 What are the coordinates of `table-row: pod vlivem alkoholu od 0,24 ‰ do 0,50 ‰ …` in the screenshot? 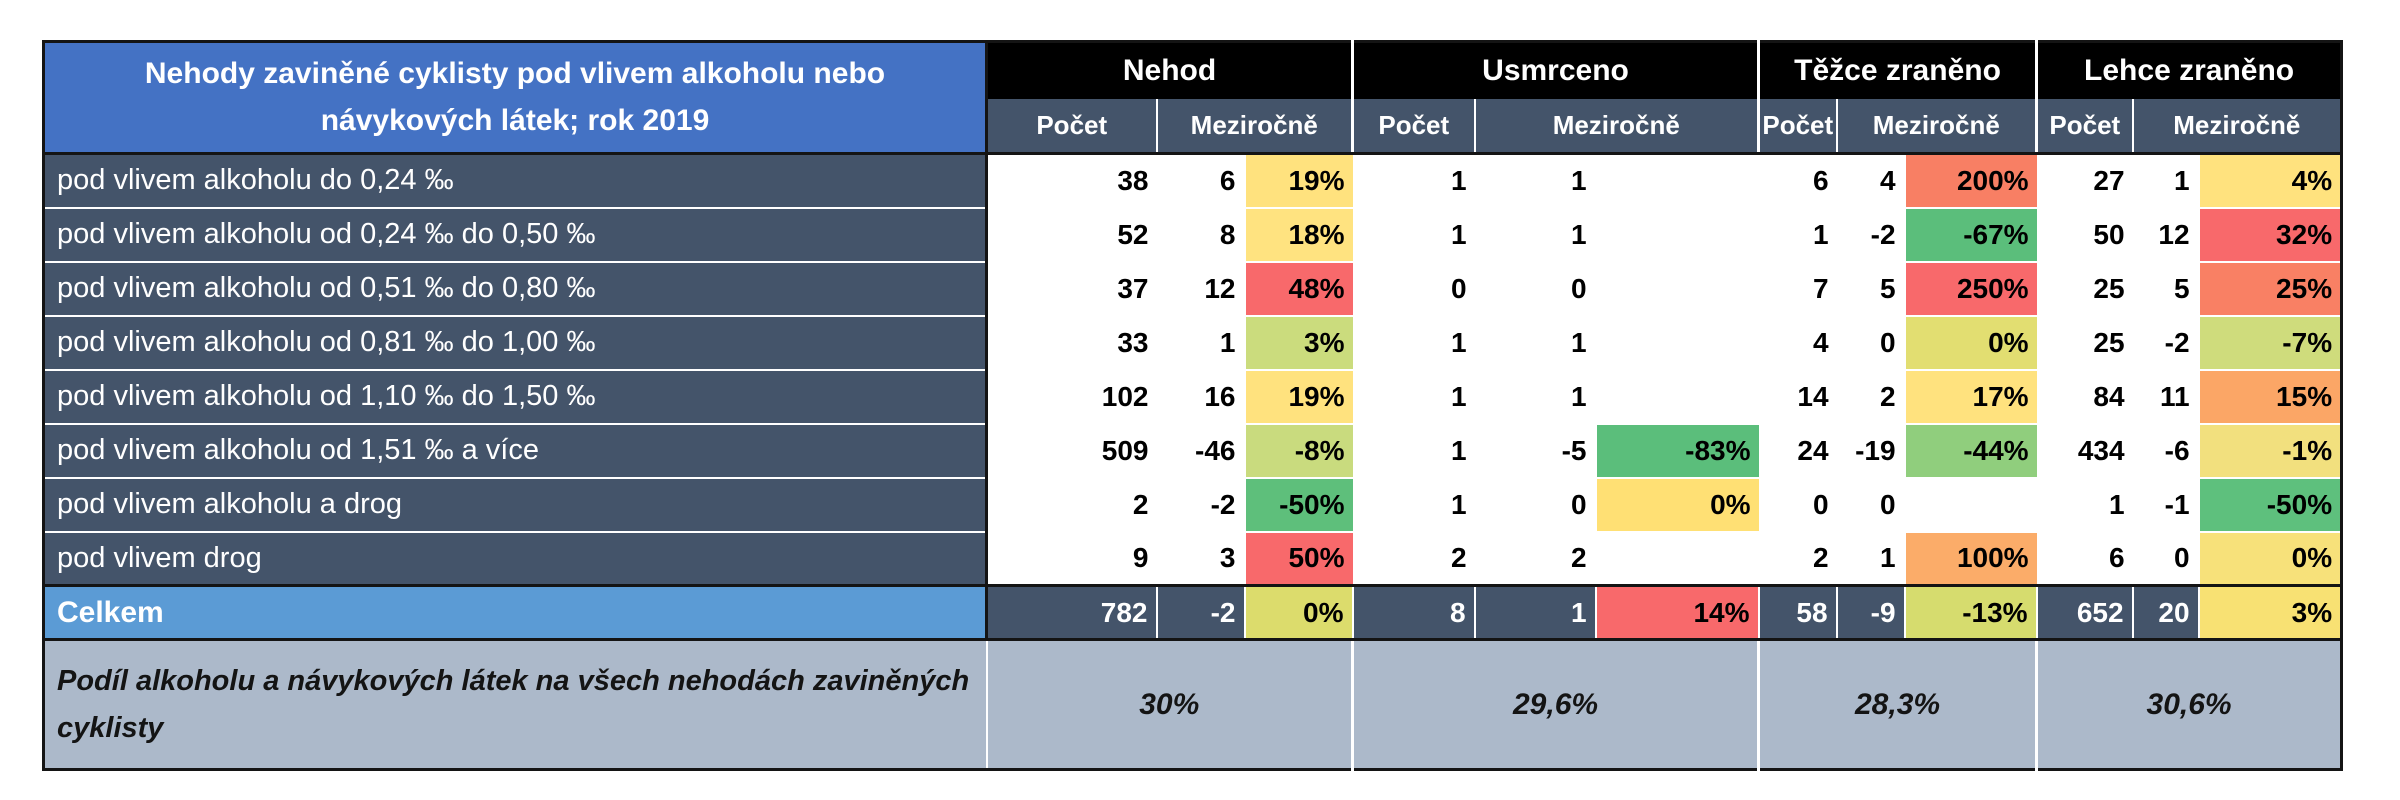 It's located at (1192, 235).